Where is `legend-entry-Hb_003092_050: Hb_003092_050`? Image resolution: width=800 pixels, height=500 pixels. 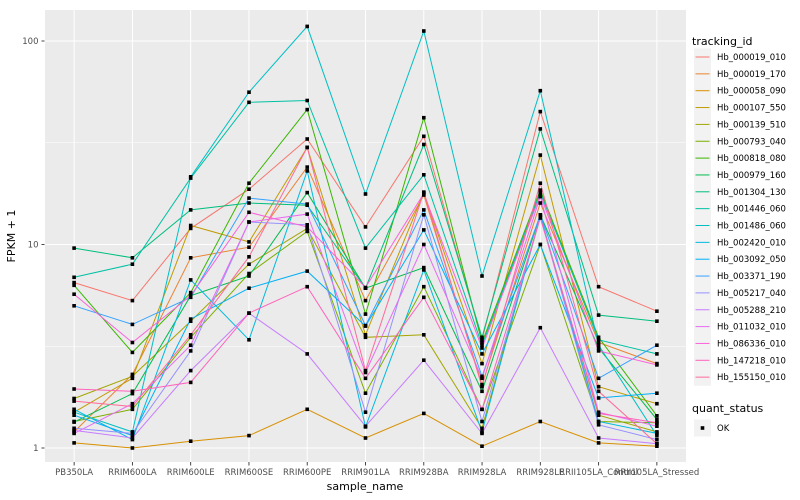 legend-entry-Hb_003092_050: Hb_003092_050 is located at coordinates (740, 259).